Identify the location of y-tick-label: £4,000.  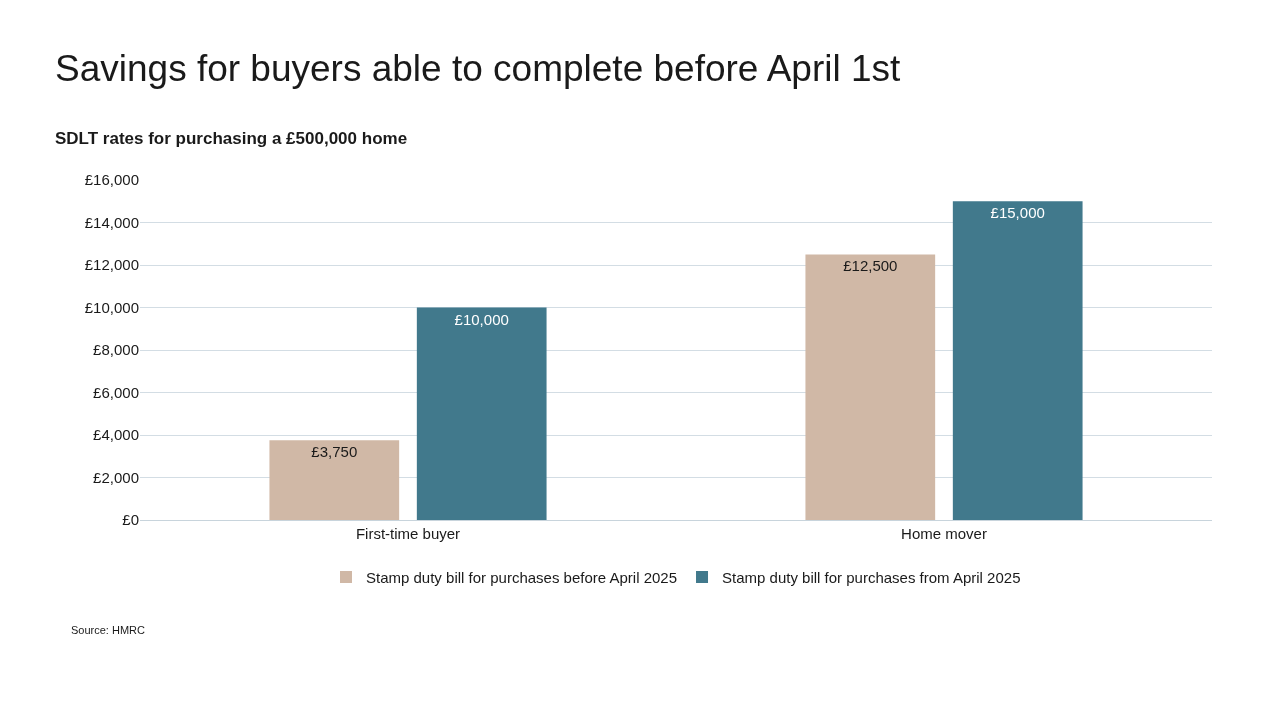
(116, 435).